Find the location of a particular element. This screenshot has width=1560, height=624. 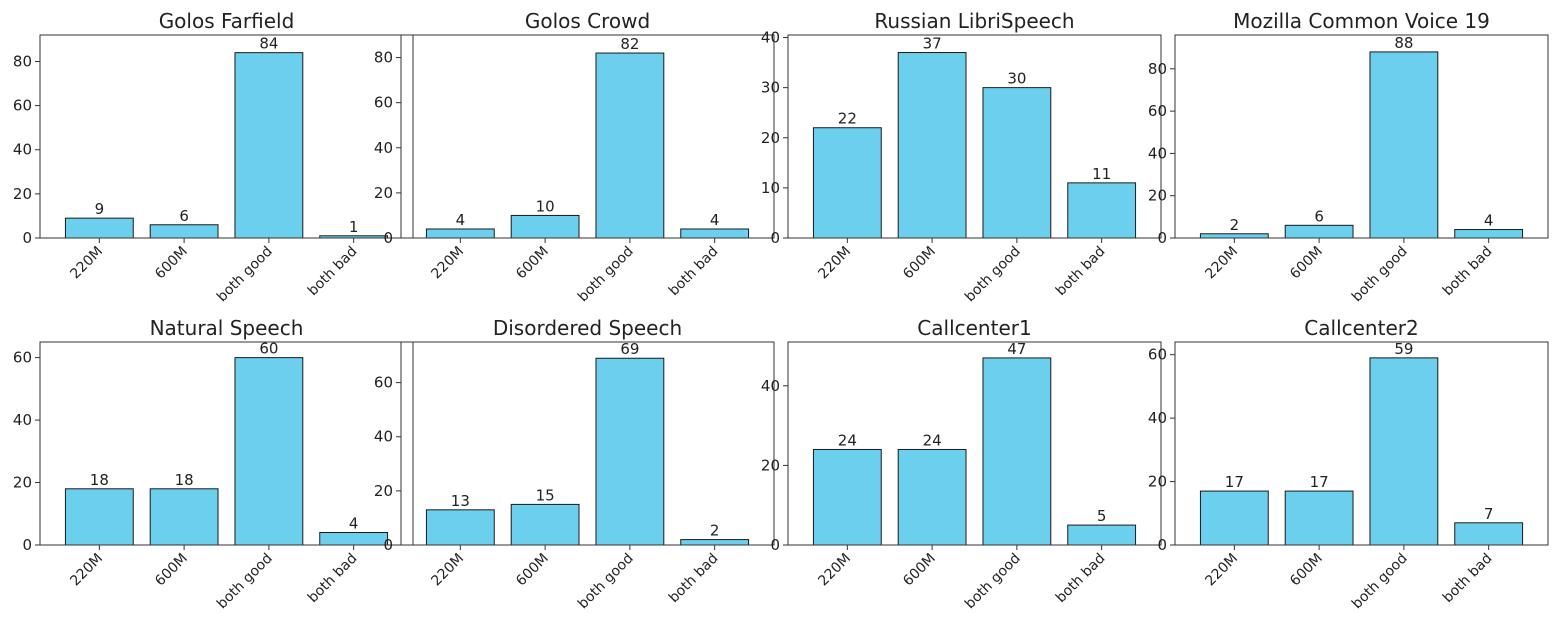

bar-value-label: 6 is located at coordinates (184, 216).